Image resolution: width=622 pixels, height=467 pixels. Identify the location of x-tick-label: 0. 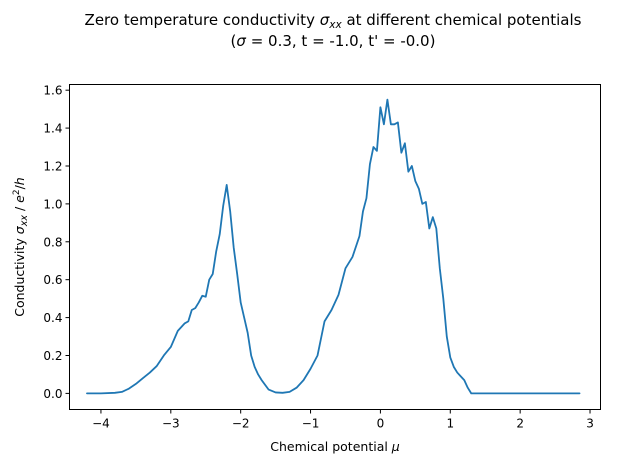
(381, 424).